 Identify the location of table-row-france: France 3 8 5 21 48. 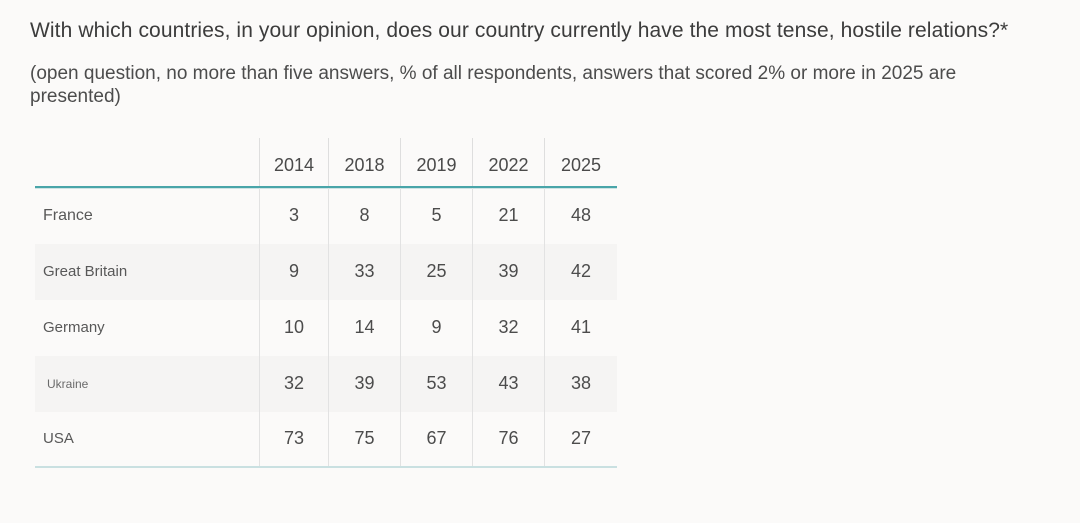
(326, 215).